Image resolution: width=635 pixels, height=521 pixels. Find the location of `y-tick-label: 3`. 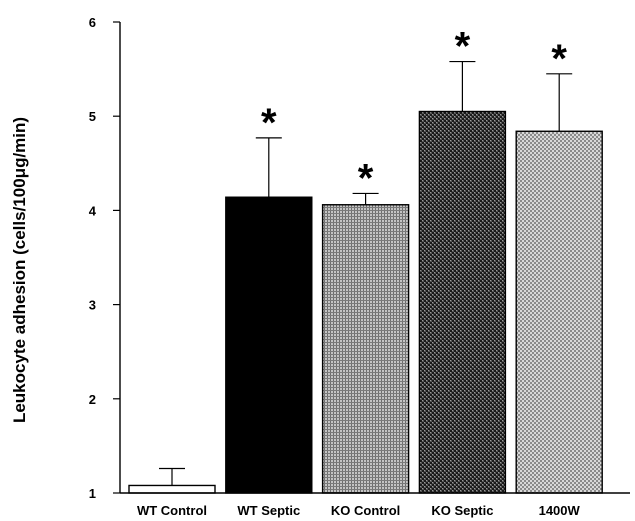

y-tick-label: 3 is located at coordinates (92, 305).